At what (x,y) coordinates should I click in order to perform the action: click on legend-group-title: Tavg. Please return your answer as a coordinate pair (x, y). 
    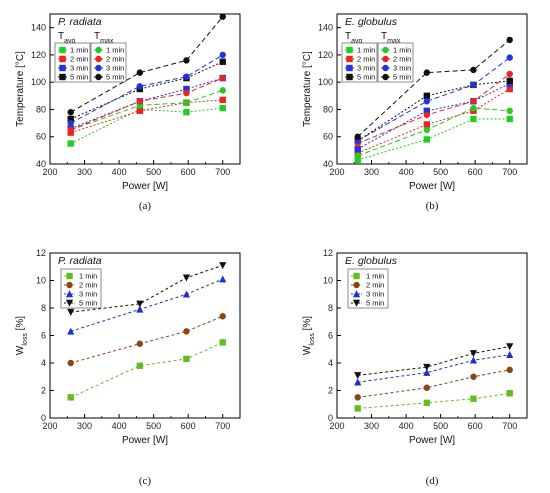
    Looking at the image, I should click on (67, 38).